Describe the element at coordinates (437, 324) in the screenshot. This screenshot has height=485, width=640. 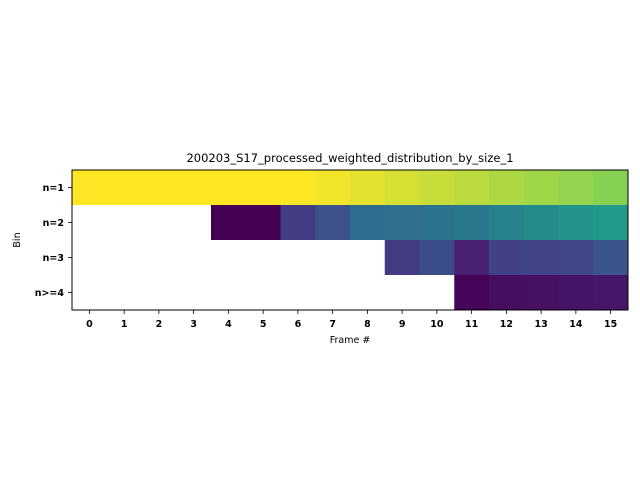
I see `x-tick-label: 10` at that location.